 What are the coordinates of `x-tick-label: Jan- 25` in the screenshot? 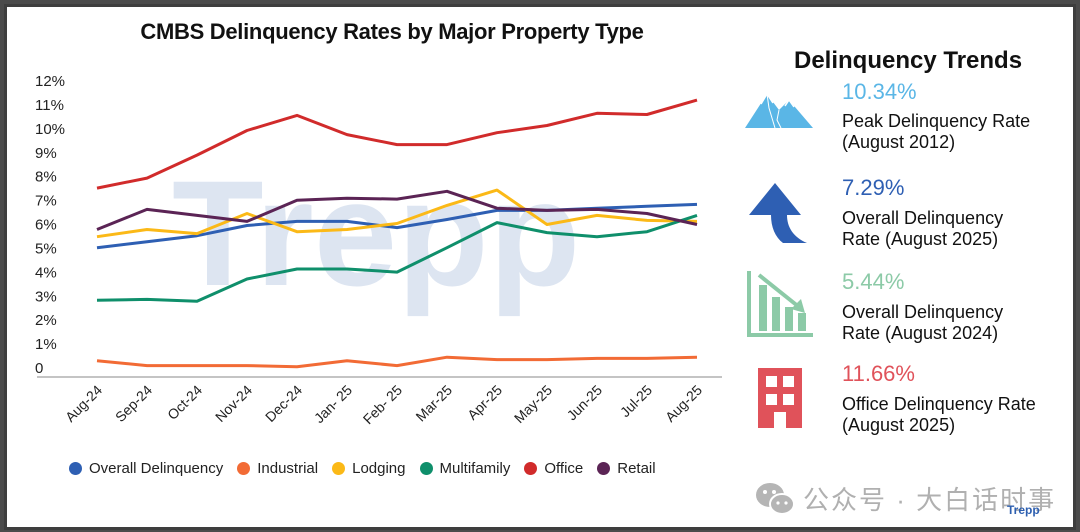 It's located at (333, 404).